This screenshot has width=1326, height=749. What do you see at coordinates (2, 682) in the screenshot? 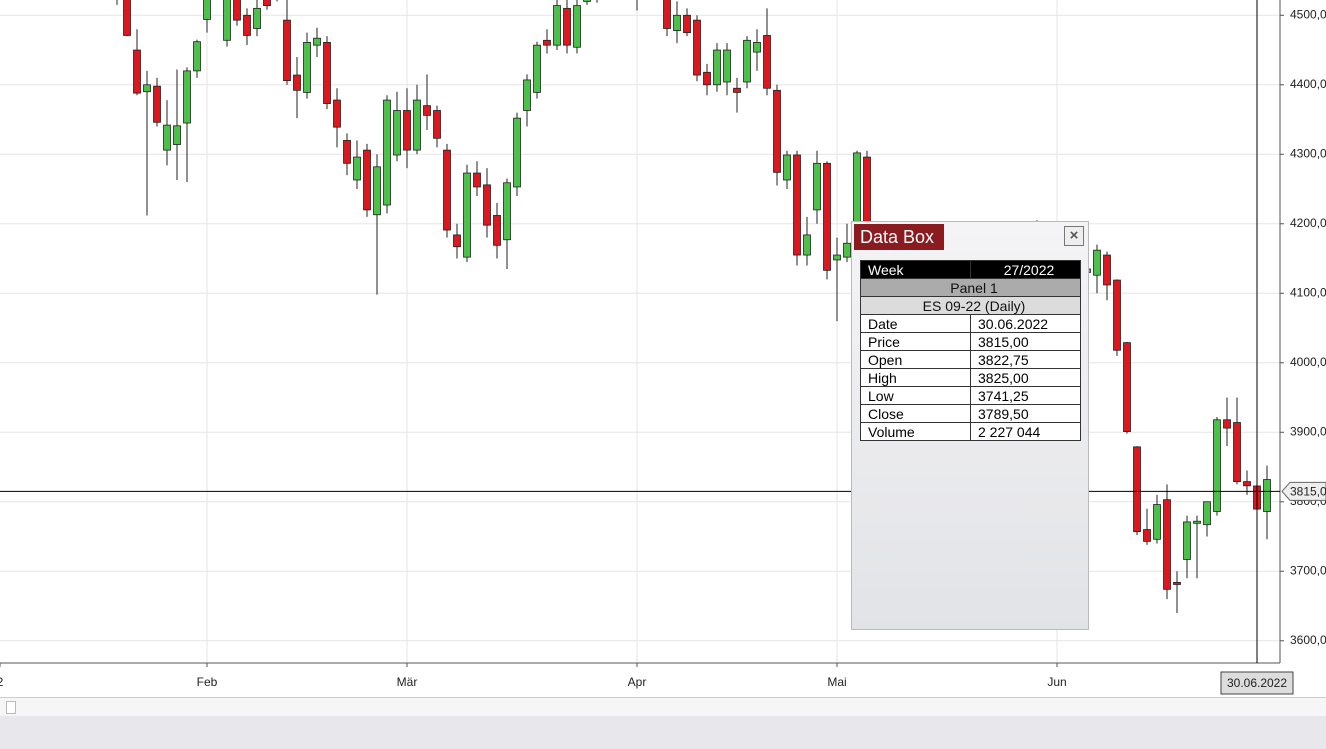
I see `x-tick-label: 2` at bounding box center [2, 682].